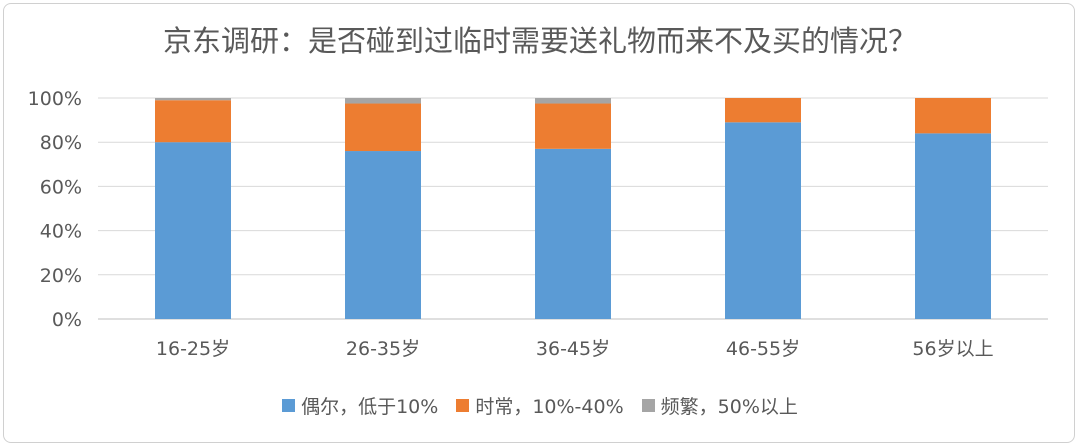 The height and width of the screenshot is (448, 1080). I want to click on y-tick-label: 80%, so click(61, 143).